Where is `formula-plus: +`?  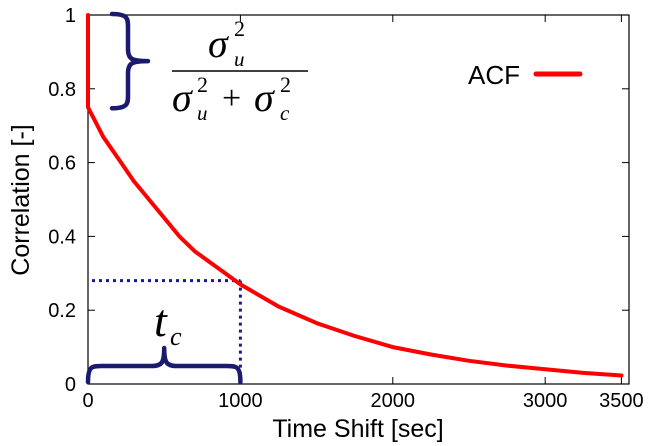
formula-plus: + is located at coordinates (231, 98).